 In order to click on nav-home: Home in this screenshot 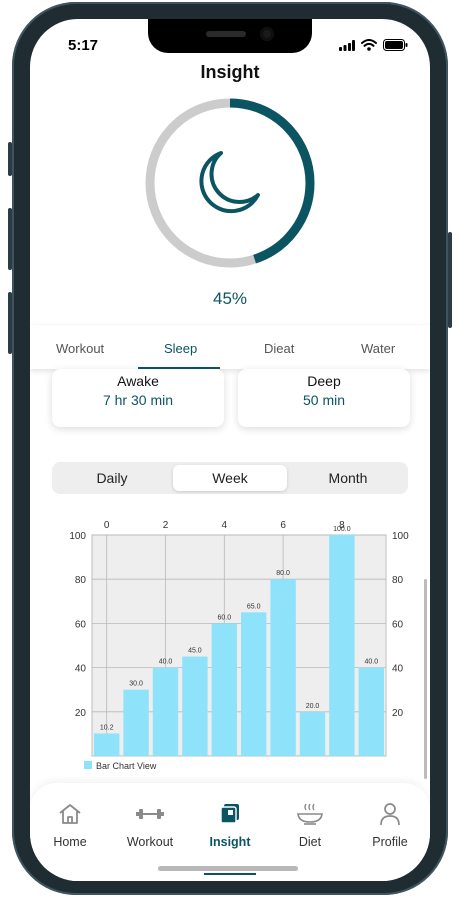, I will do `click(70, 825)`.